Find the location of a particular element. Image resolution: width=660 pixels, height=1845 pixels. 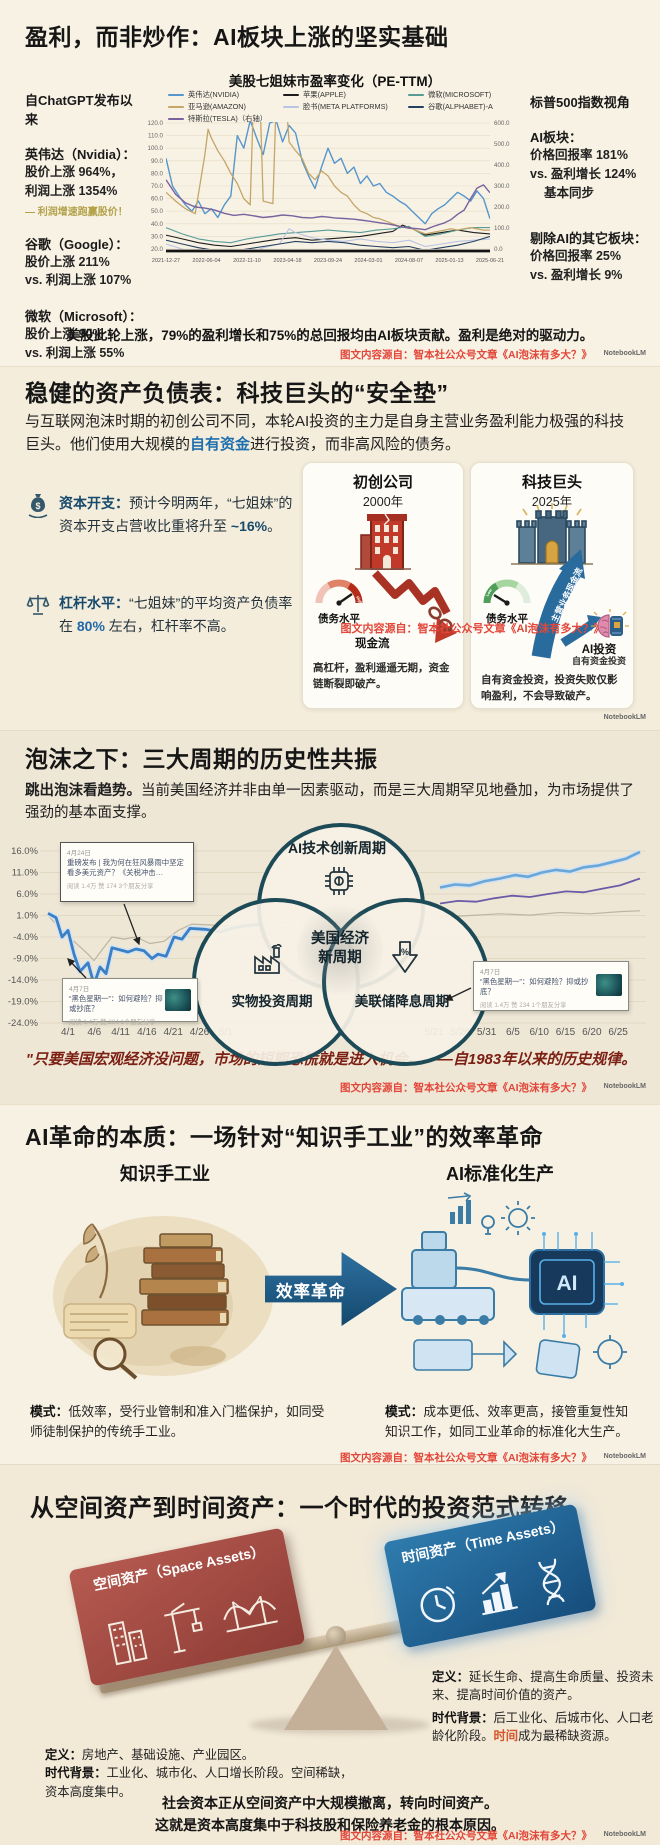

section4-title: AI革命的本质：一场针对“知识手工业”的效率革命 is located at coordinates (284, 1137).